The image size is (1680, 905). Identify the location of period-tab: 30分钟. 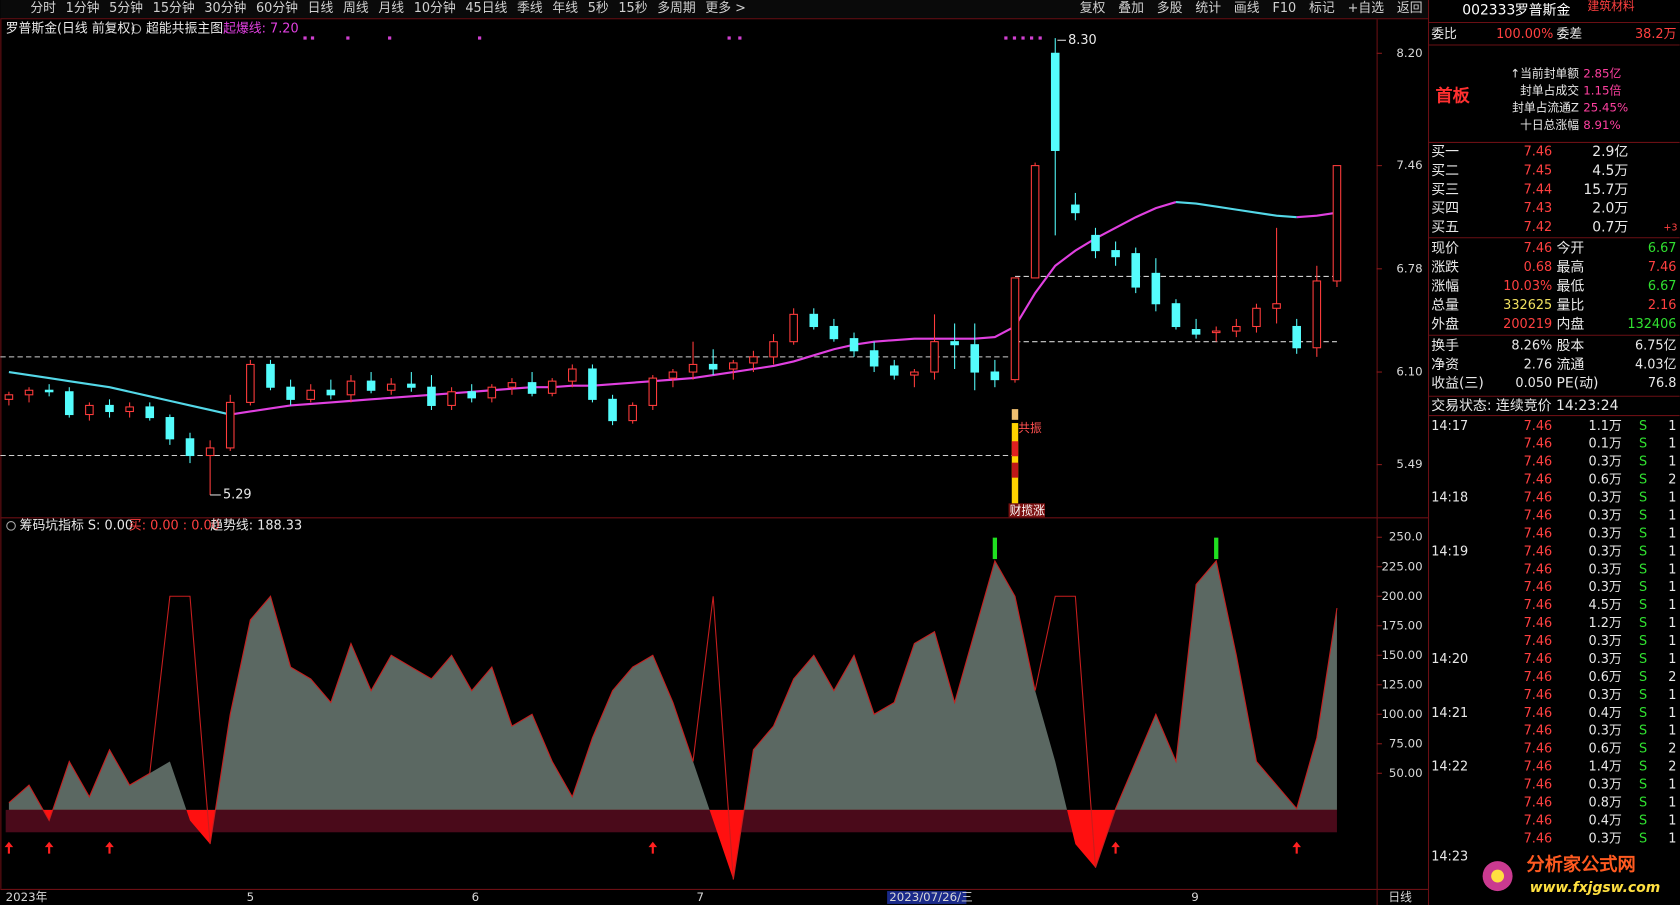
(225, 8).